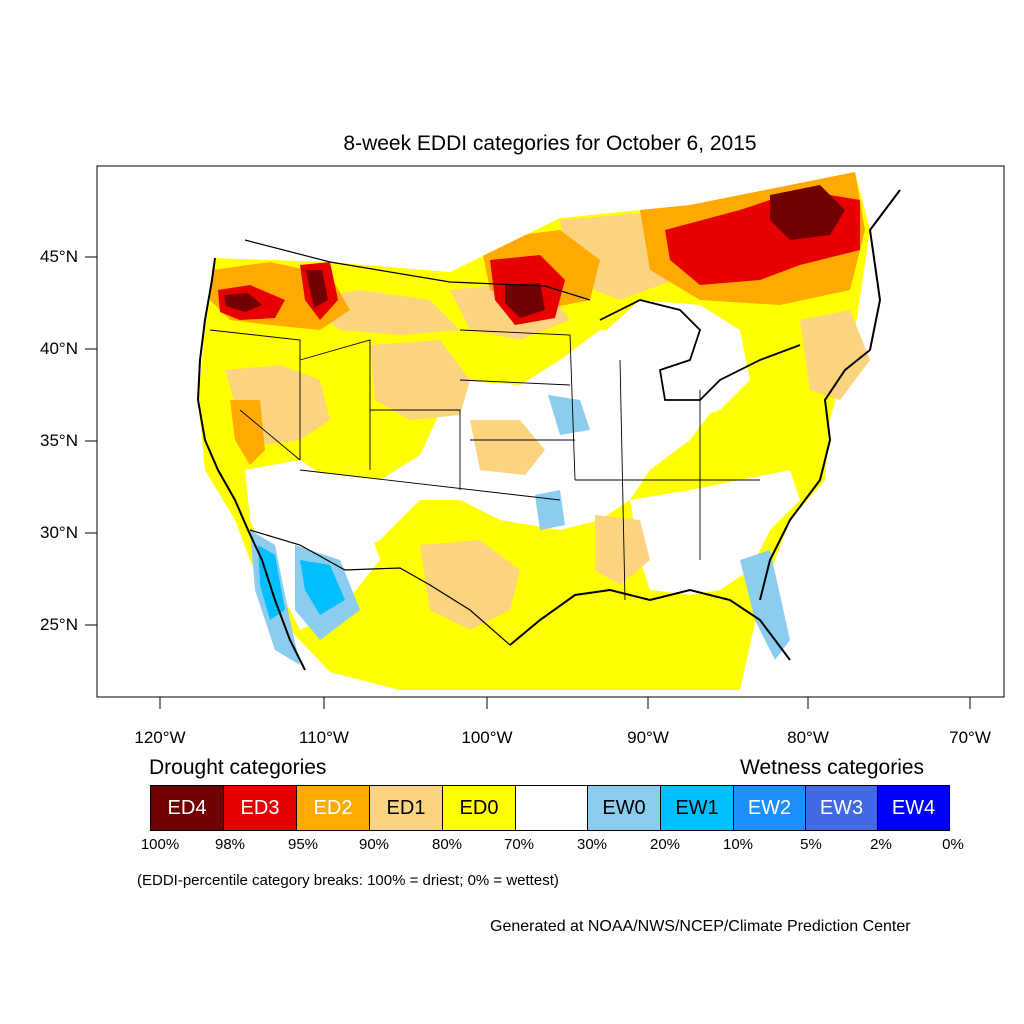 The width and height of the screenshot is (1024, 1024). Describe the element at coordinates (479, 808) in the screenshot. I see `legend-box-ed0: ED0` at that location.